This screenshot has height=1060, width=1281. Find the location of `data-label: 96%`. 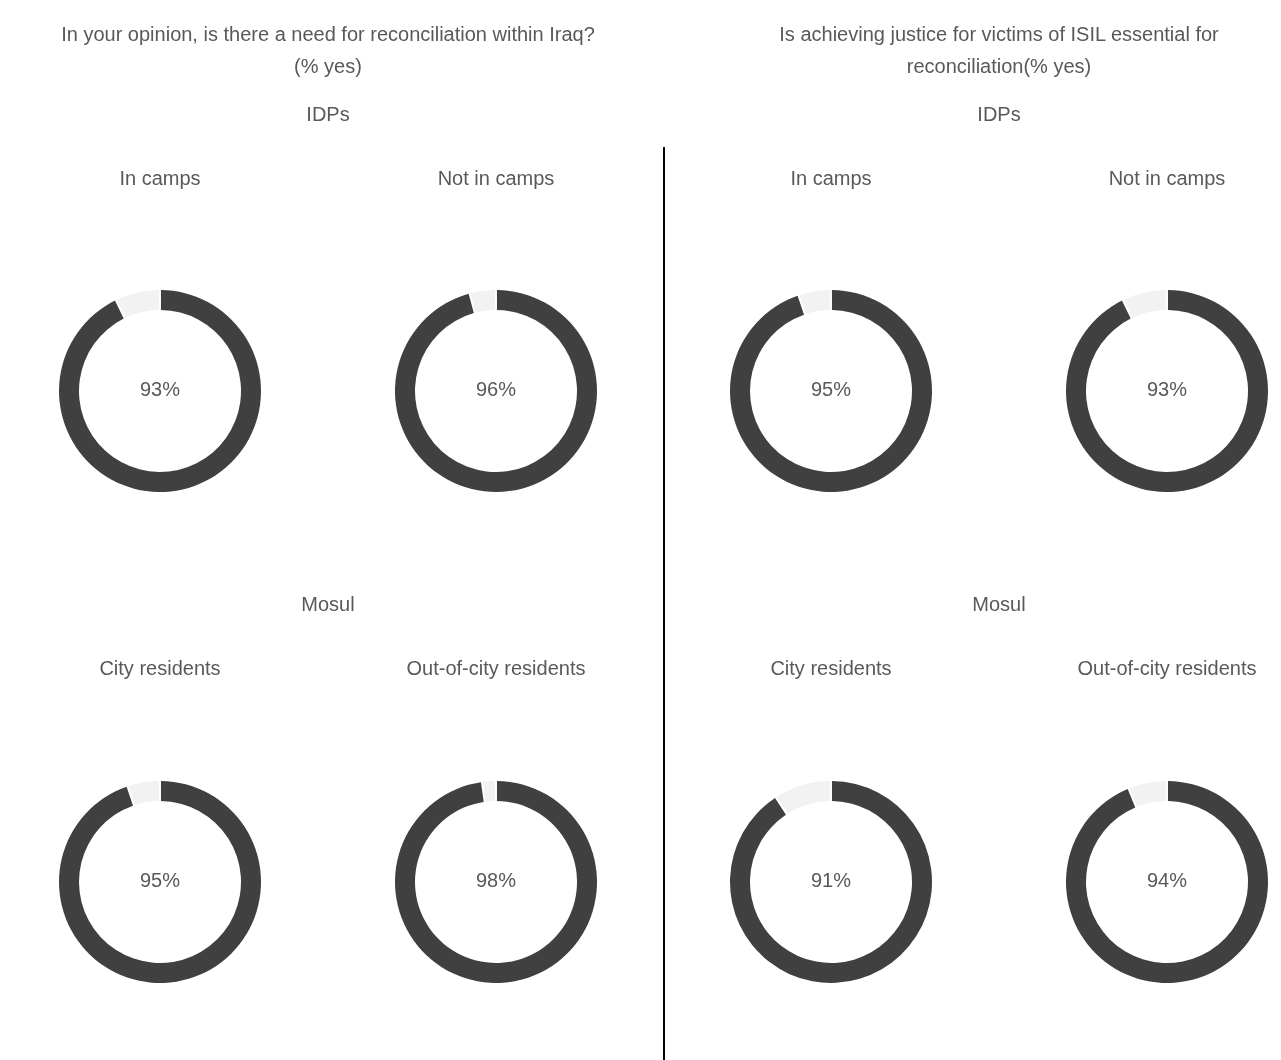

data-label: 96% is located at coordinates (496, 389).